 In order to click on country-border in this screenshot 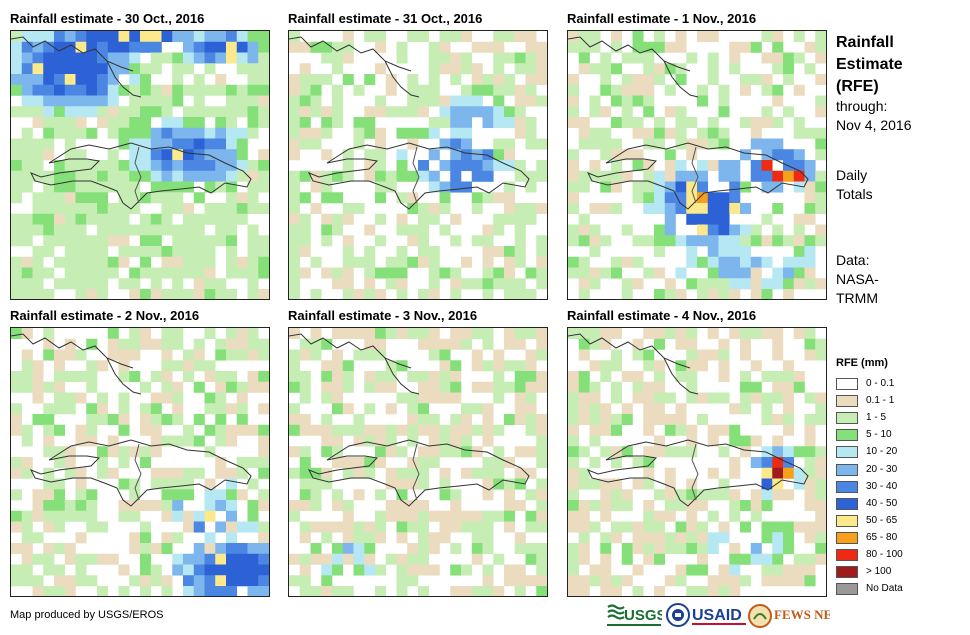, I will do `click(695, 472)`.